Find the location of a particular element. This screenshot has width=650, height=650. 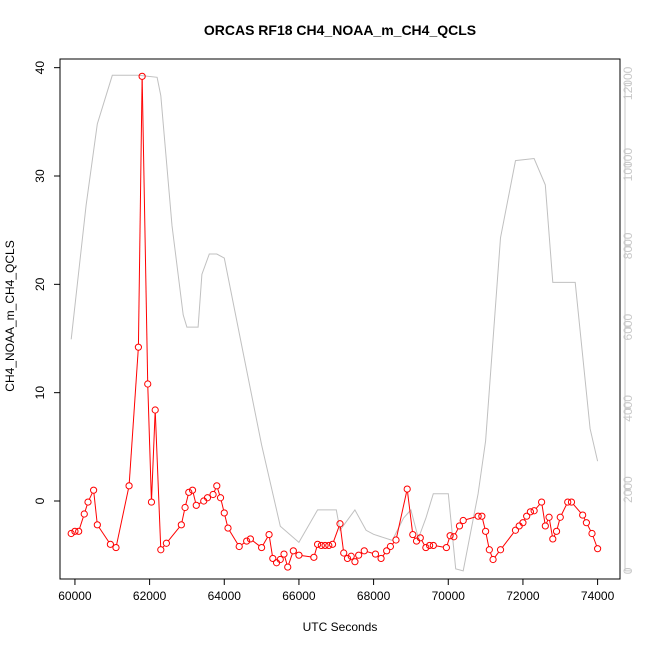

y-tick-label: 0 is located at coordinates (40, 500).